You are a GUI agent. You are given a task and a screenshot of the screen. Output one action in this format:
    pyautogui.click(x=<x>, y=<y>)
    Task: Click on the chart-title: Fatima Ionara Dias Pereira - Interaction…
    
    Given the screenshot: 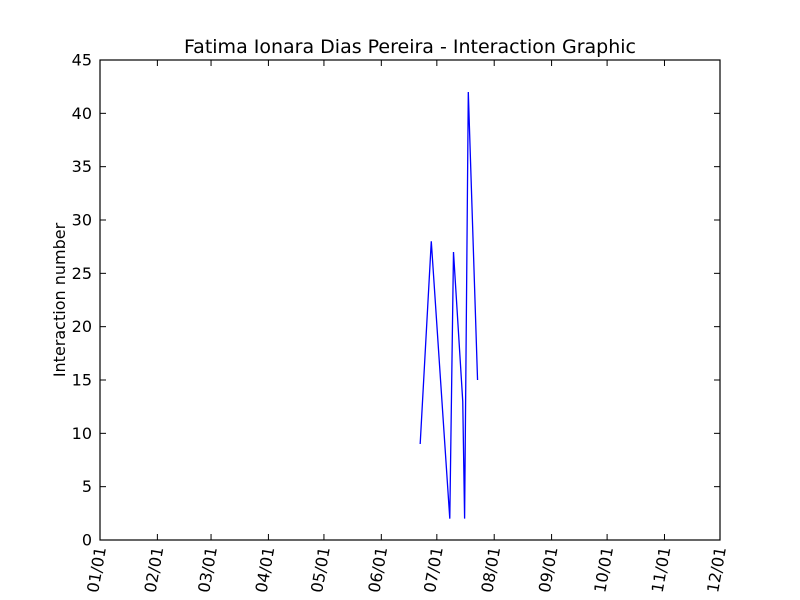 What is the action you would take?
    pyautogui.click(x=410, y=47)
    